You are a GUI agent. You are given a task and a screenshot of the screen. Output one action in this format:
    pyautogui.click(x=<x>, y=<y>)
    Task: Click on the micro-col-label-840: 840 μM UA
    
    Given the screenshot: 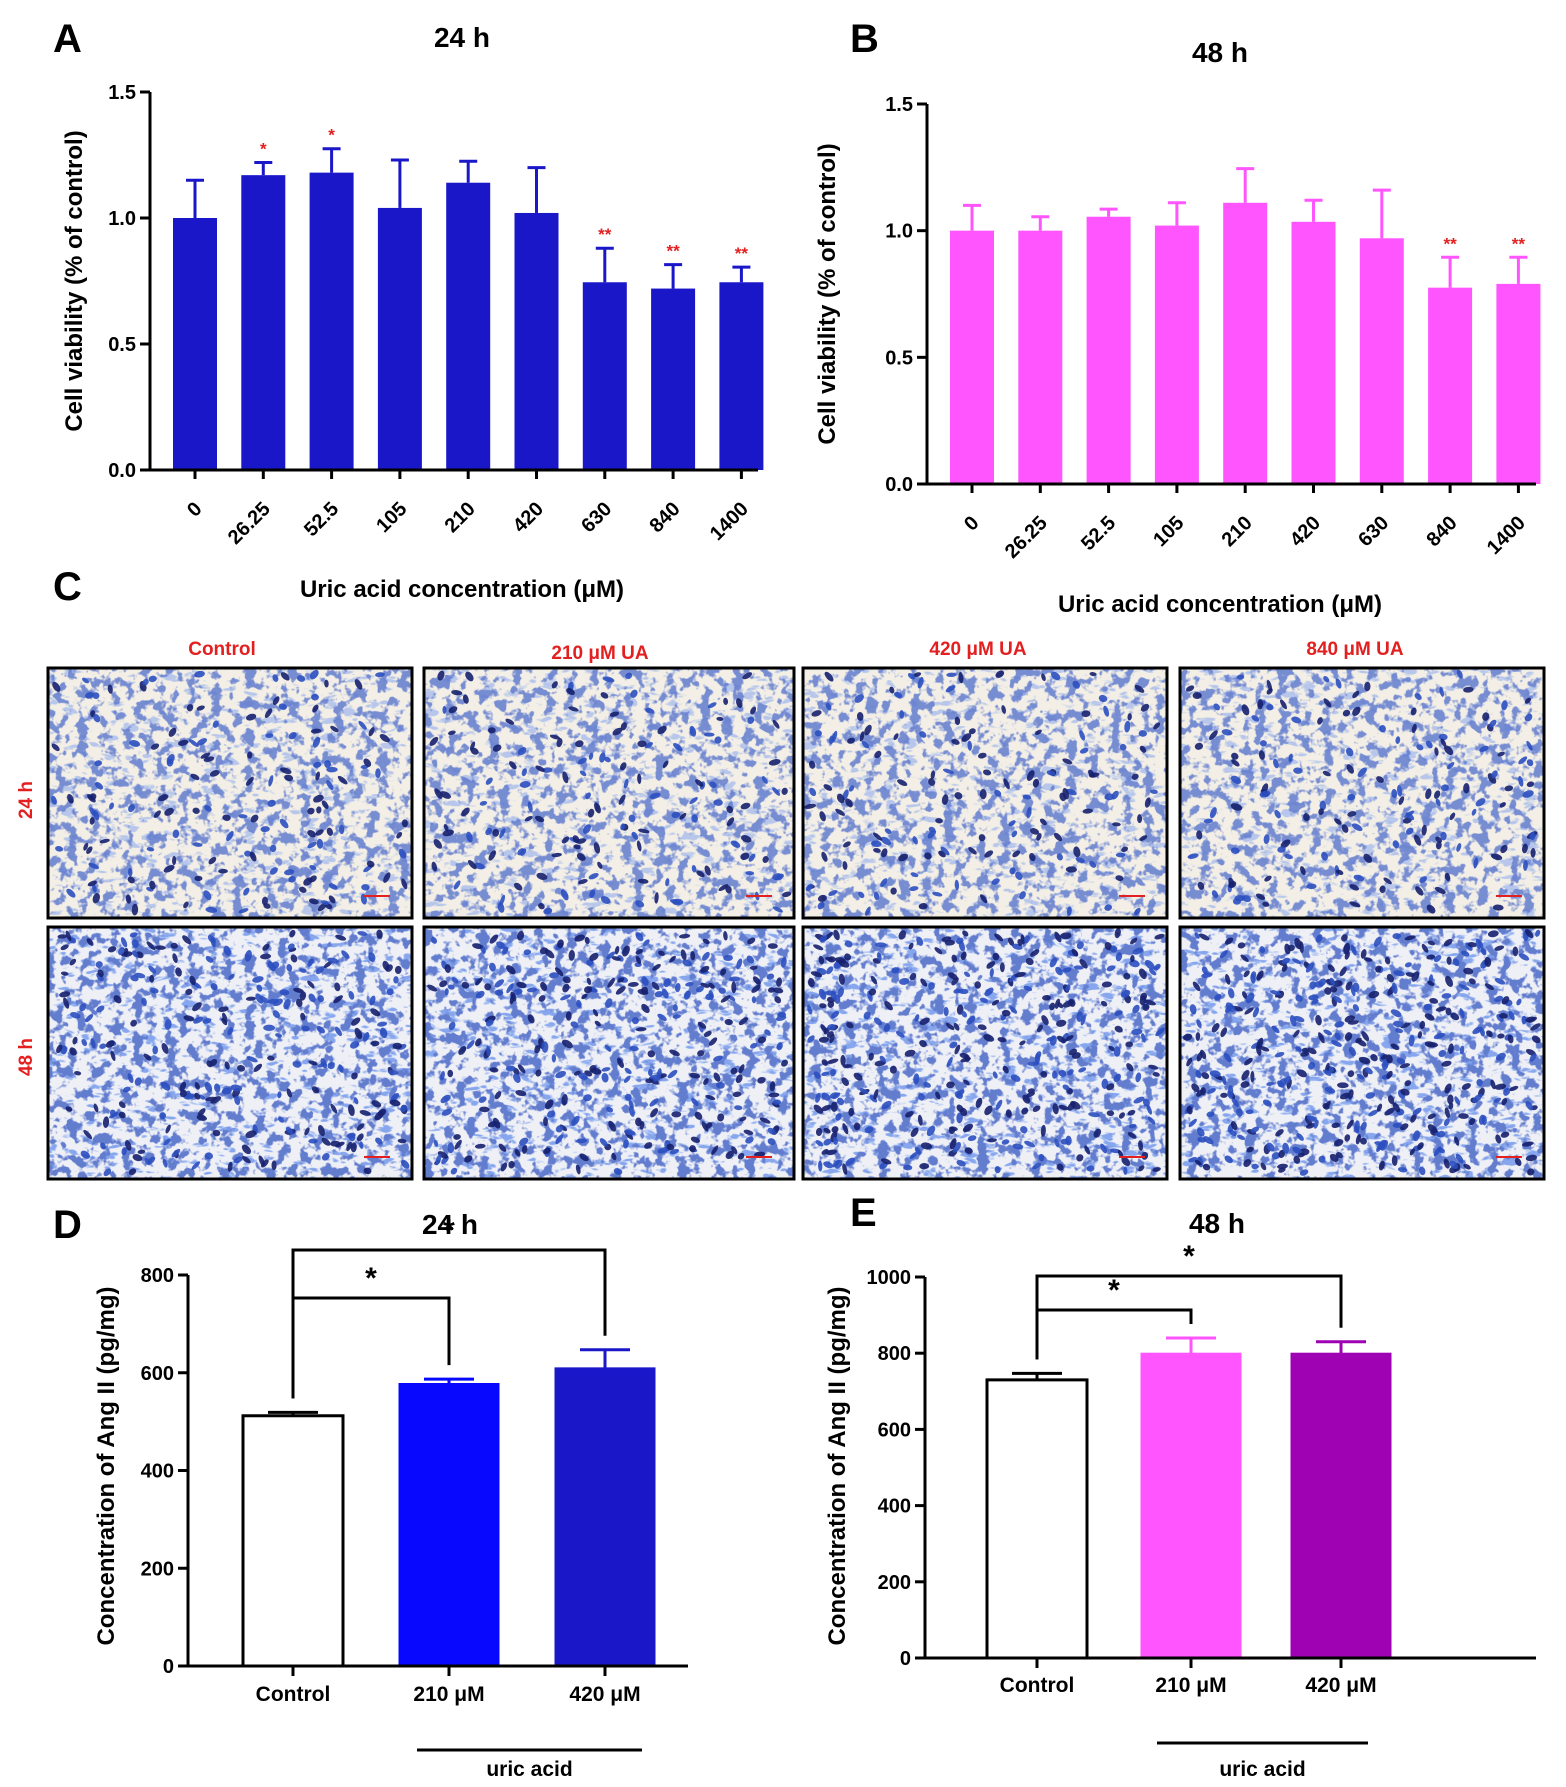 What is the action you would take?
    pyautogui.click(x=1354, y=649)
    